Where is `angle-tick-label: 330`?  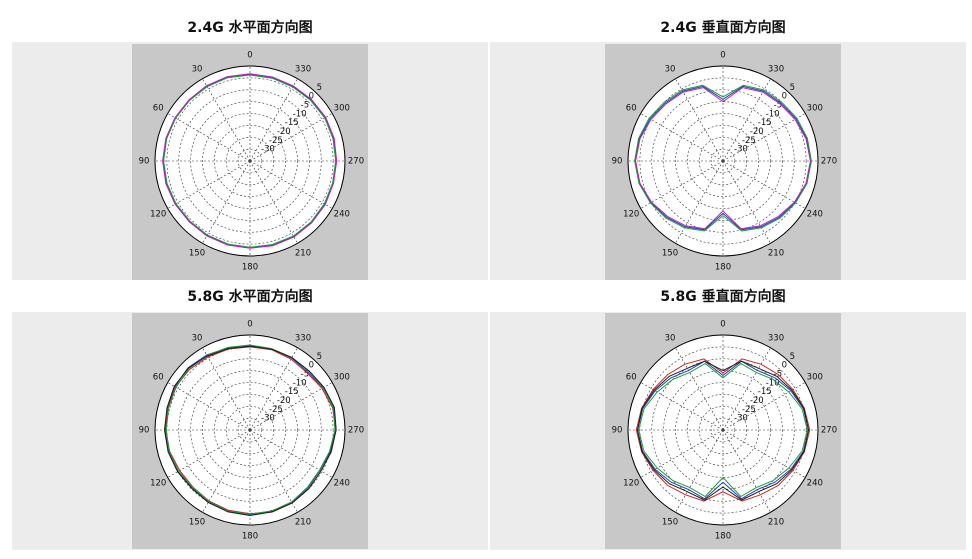
angle-tick-label: 330 is located at coordinates (303, 70).